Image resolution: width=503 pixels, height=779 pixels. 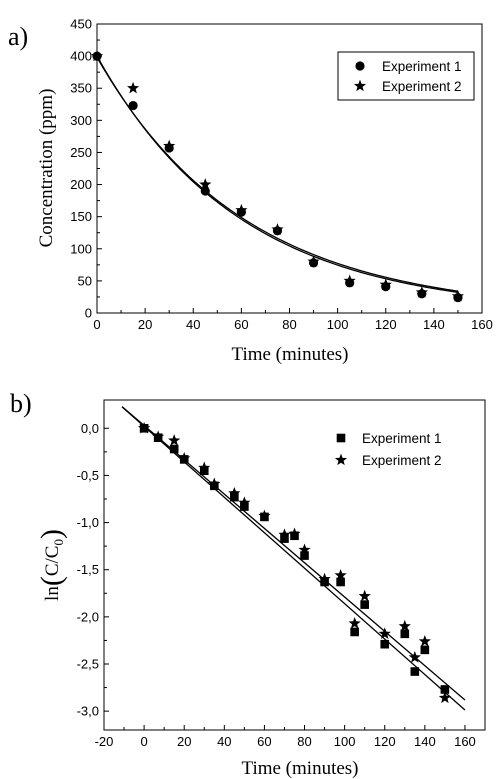 I want to click on panel-a-y-tick-label: 400, so click(x=81, y=56).